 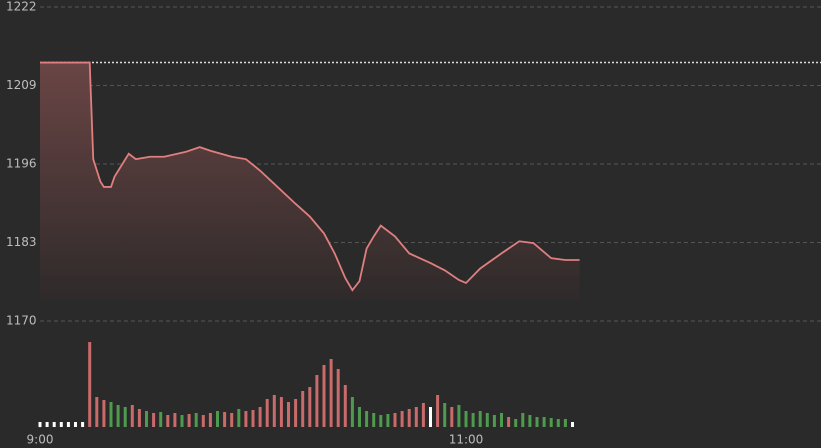 What do you see at coordinates (466, 440) in the screenshot?
I see `x-tick-label: 11:00` at bounding box center [466, 440].